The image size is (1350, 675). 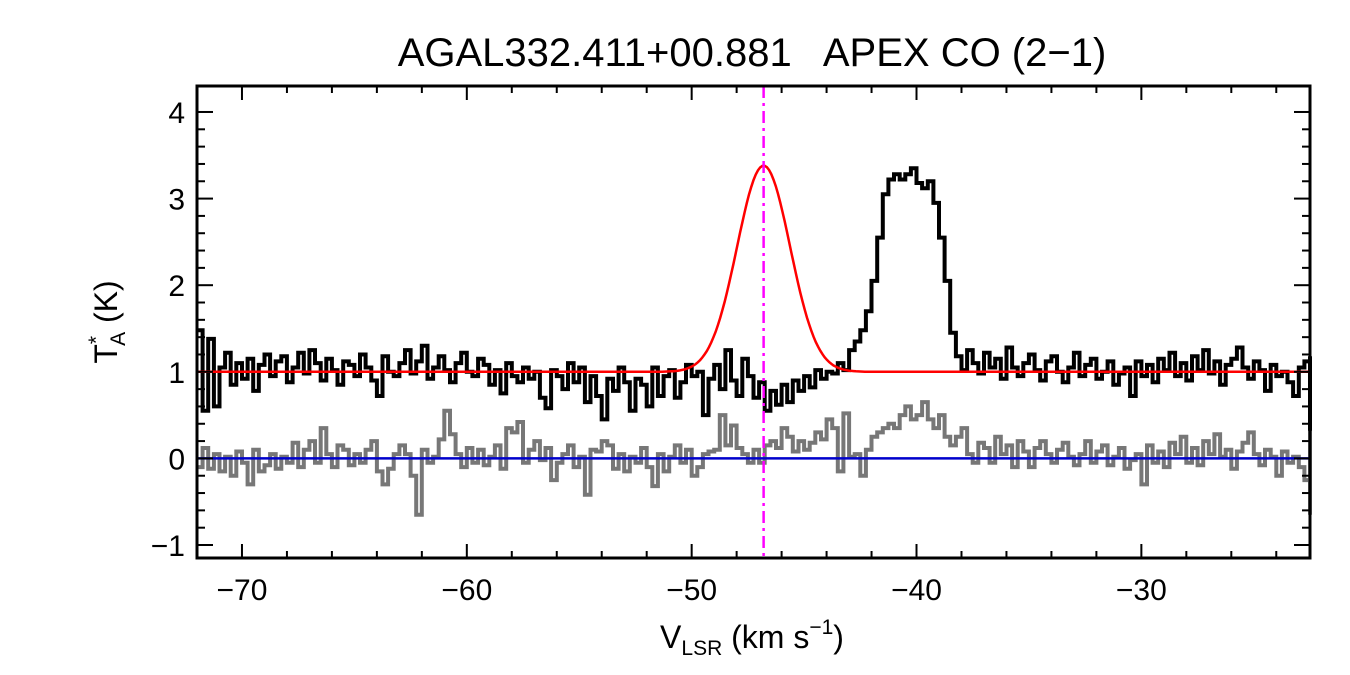 I want to click on y-tick-label: 1, so click(x=176, y=373).